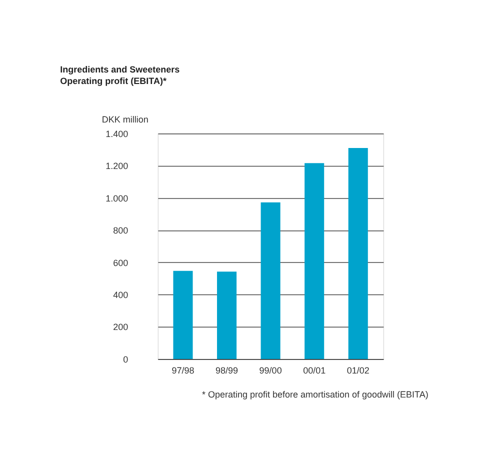 Image resolution: width=481 pixels, height=461 pixels. Describe the element at coordinates (227, 371) in the screenshot. I see `x-tick-label: 98/99` at that location.